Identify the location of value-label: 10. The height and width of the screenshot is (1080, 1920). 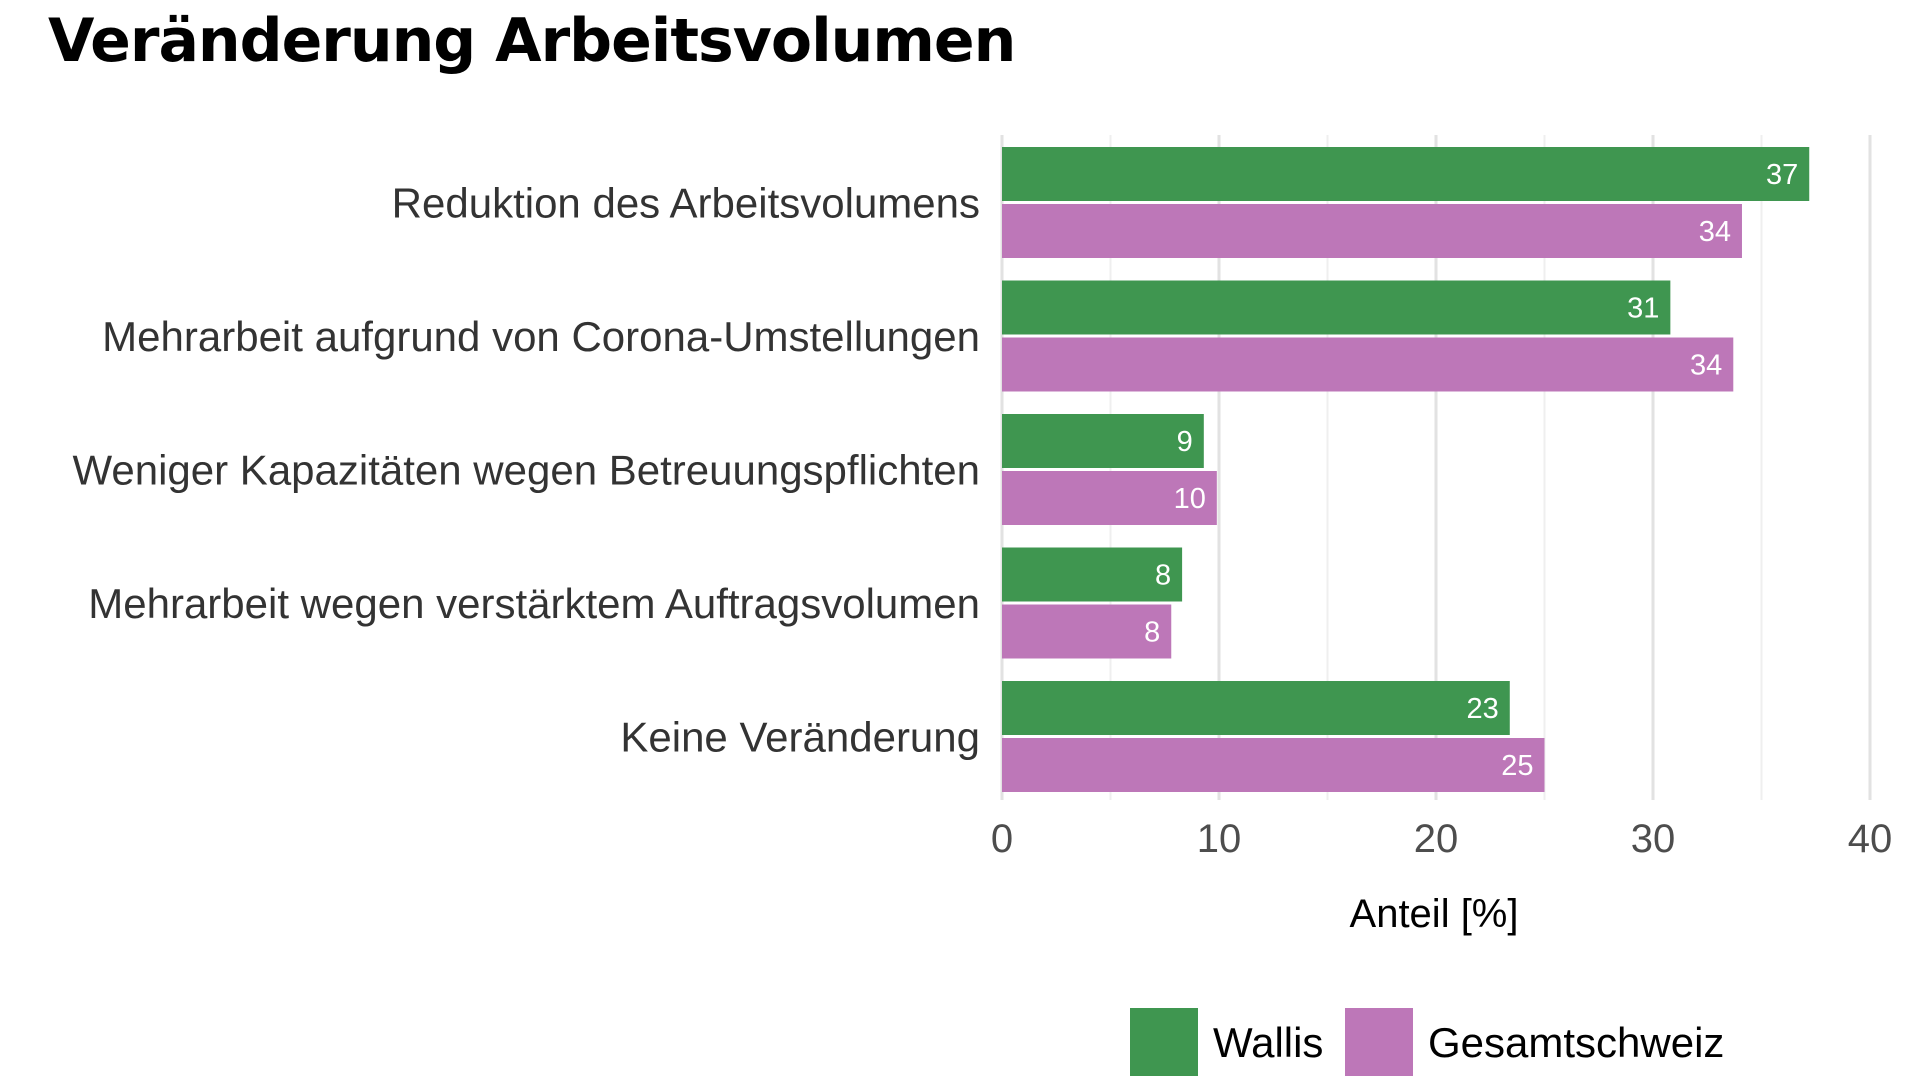
(1190, 499).